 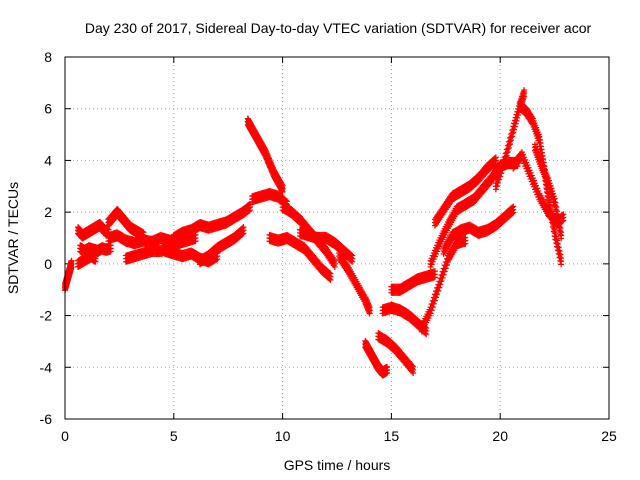 I want to click on series-arc-v, so click(x=413, y=282).